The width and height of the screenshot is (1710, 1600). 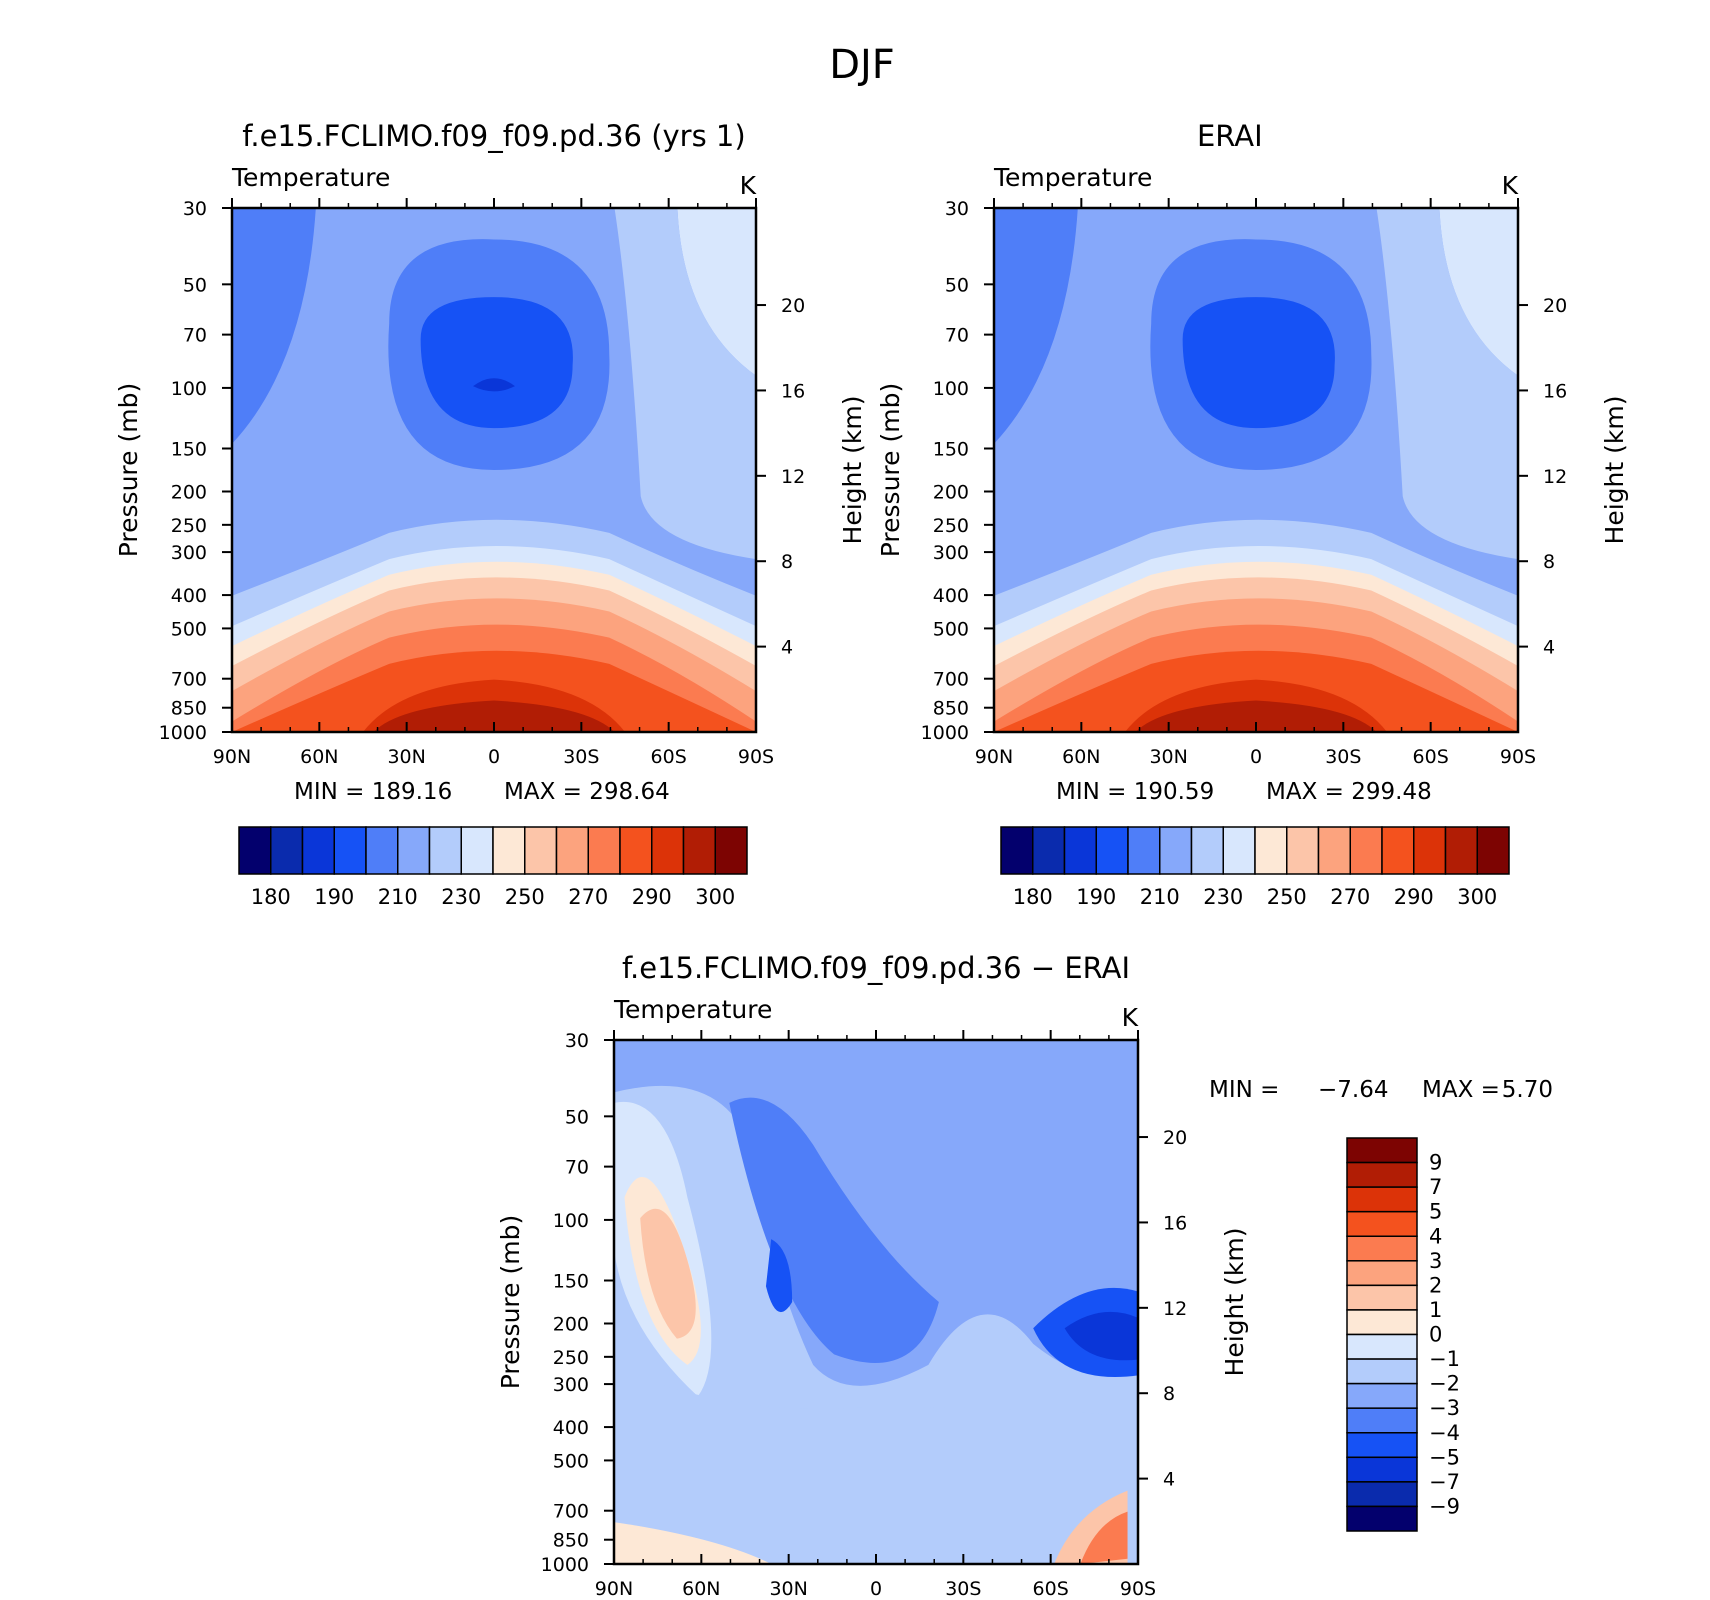 I want to click on x-tick-label: 90S, so click(x=756, y=757).